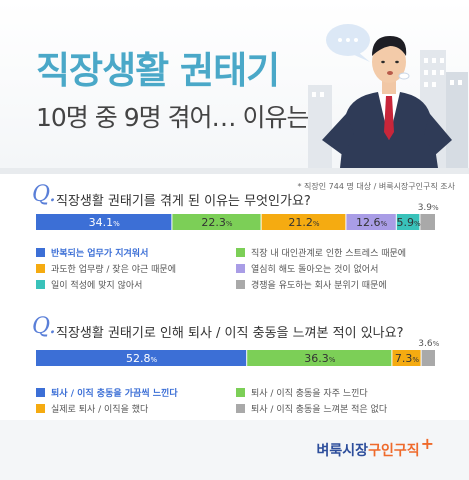 The image size is (469, 480). I want to click on legend-label: 퇴사 / 이직 충동을 느껴본 적은 없다, so click(319, 410).